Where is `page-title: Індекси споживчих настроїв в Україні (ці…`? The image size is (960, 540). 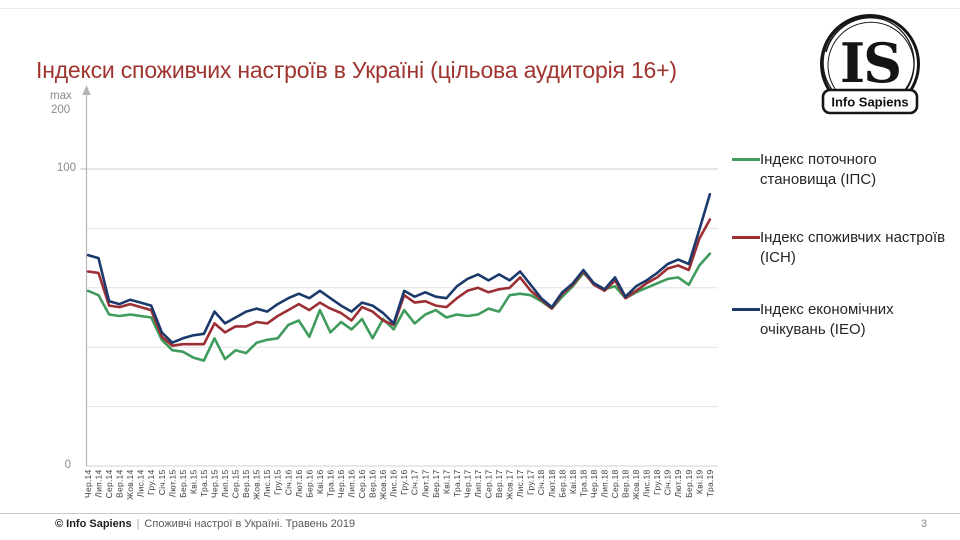
page-title: Індекси споживчих настроїв в Україні (ці… is located at coordinates (356, 70).